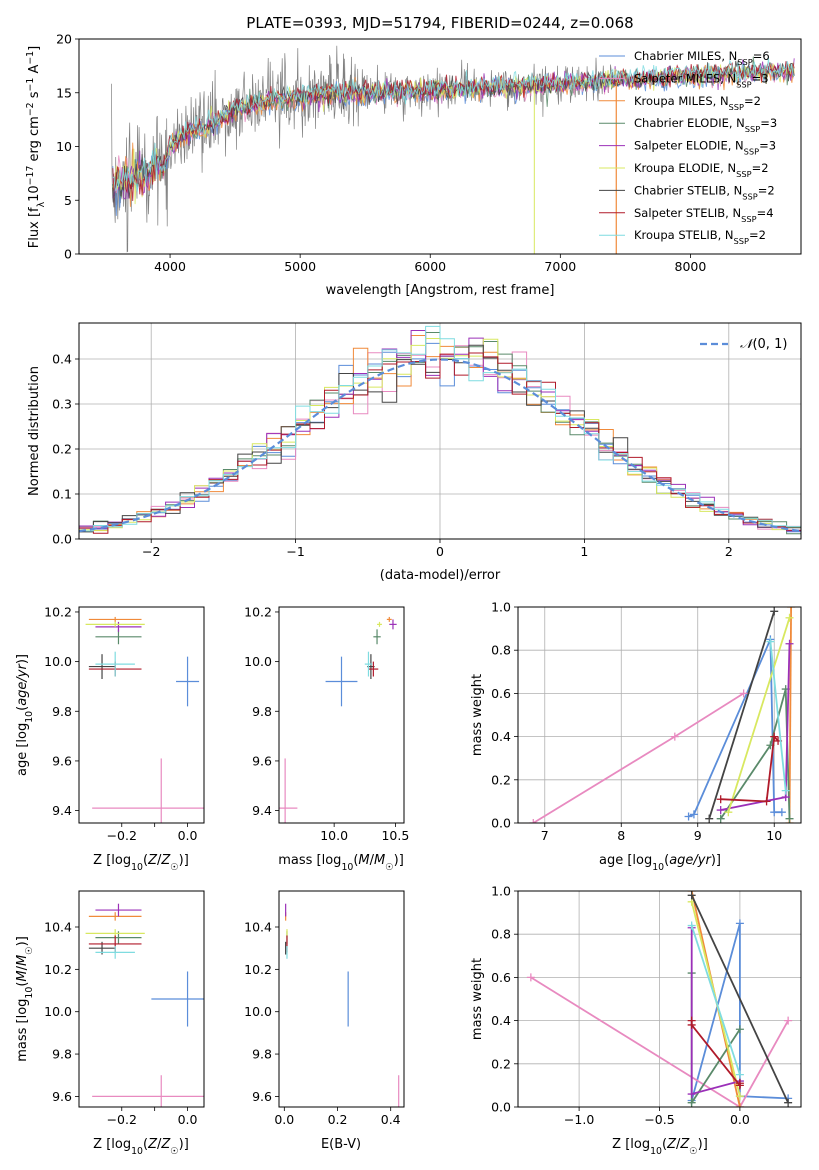  I want to click on x-axis-label: age [log10(age/yr)], so click(660, 863).